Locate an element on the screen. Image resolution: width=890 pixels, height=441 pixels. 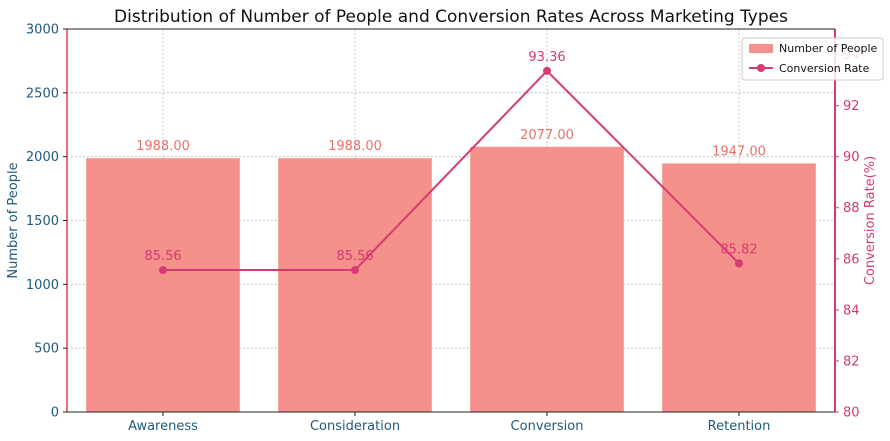
y2-axis-label: Conversion Rate(%) is located at coordinates (870, 220).